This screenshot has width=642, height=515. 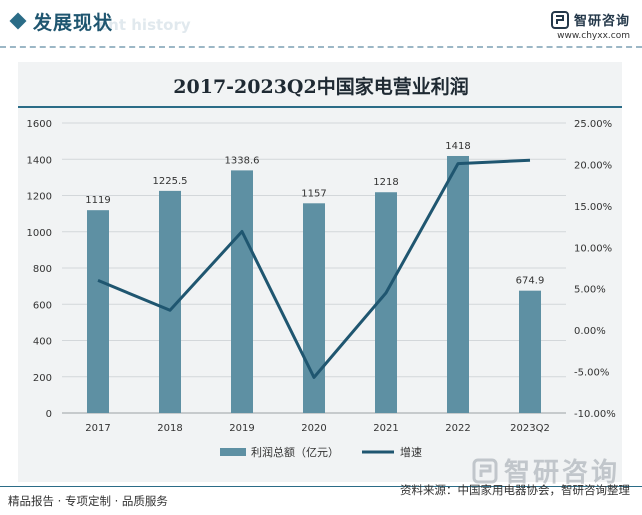 I want to click on x-tick-label: 2017, so click(x=97, y=428).